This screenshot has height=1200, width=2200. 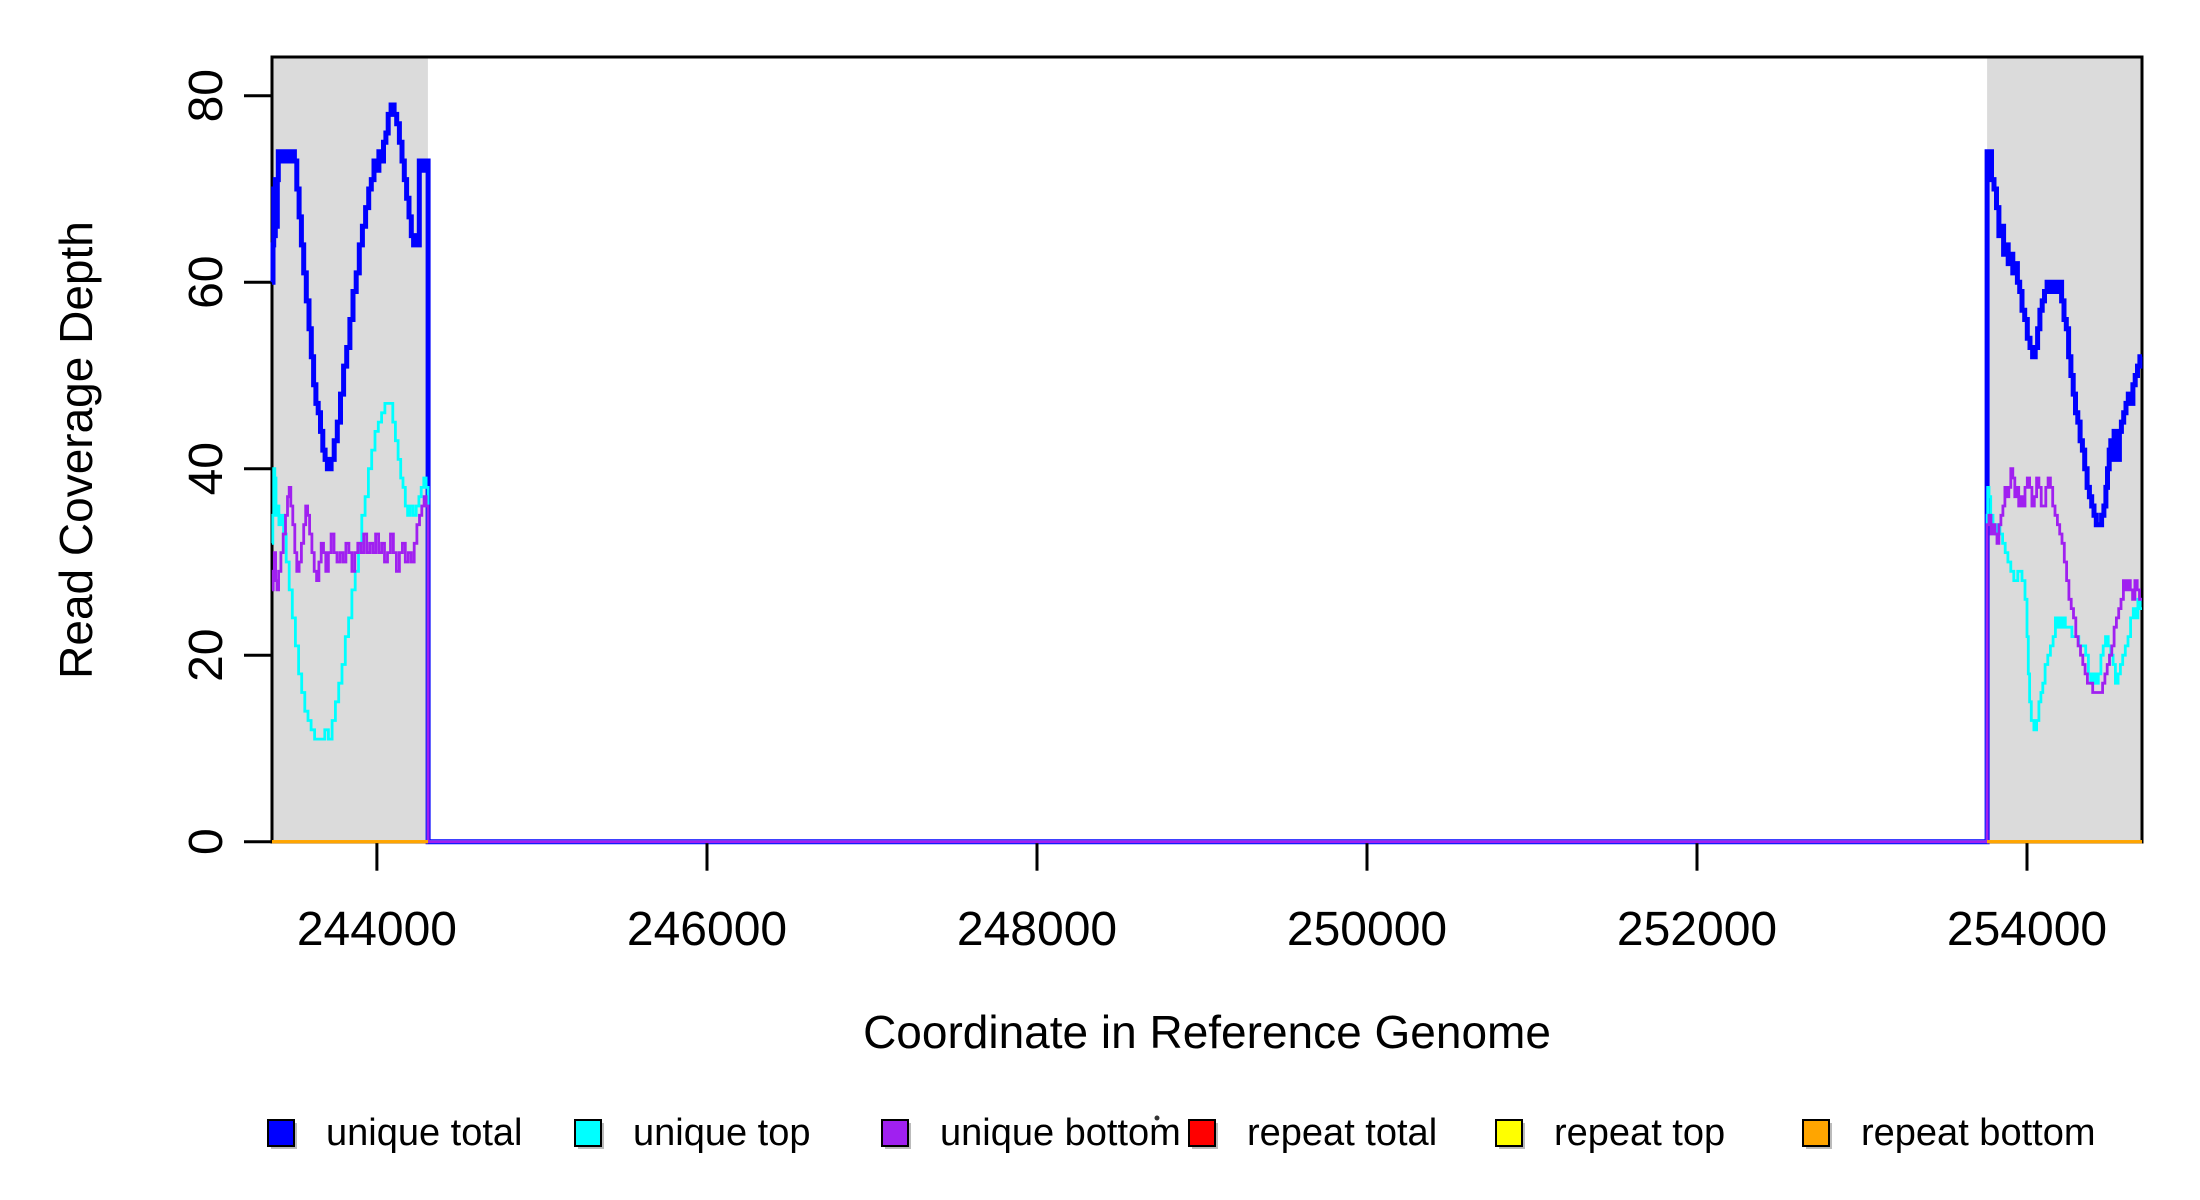 I want to click on legend-item-unique-top: unique top, so click(x=692, y=1133).